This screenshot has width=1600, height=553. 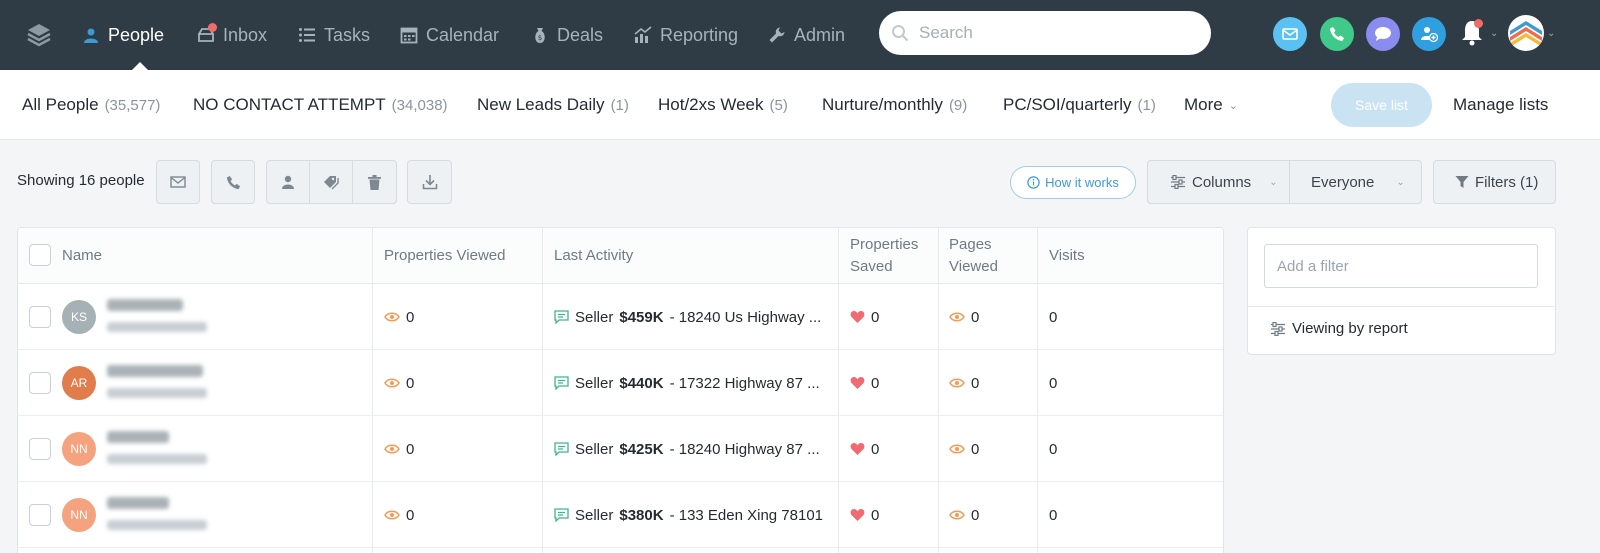 What do you see at coordinates (409, 35) in the screenshot?
I see `calendar-icon` at bounding box center [409, 35].